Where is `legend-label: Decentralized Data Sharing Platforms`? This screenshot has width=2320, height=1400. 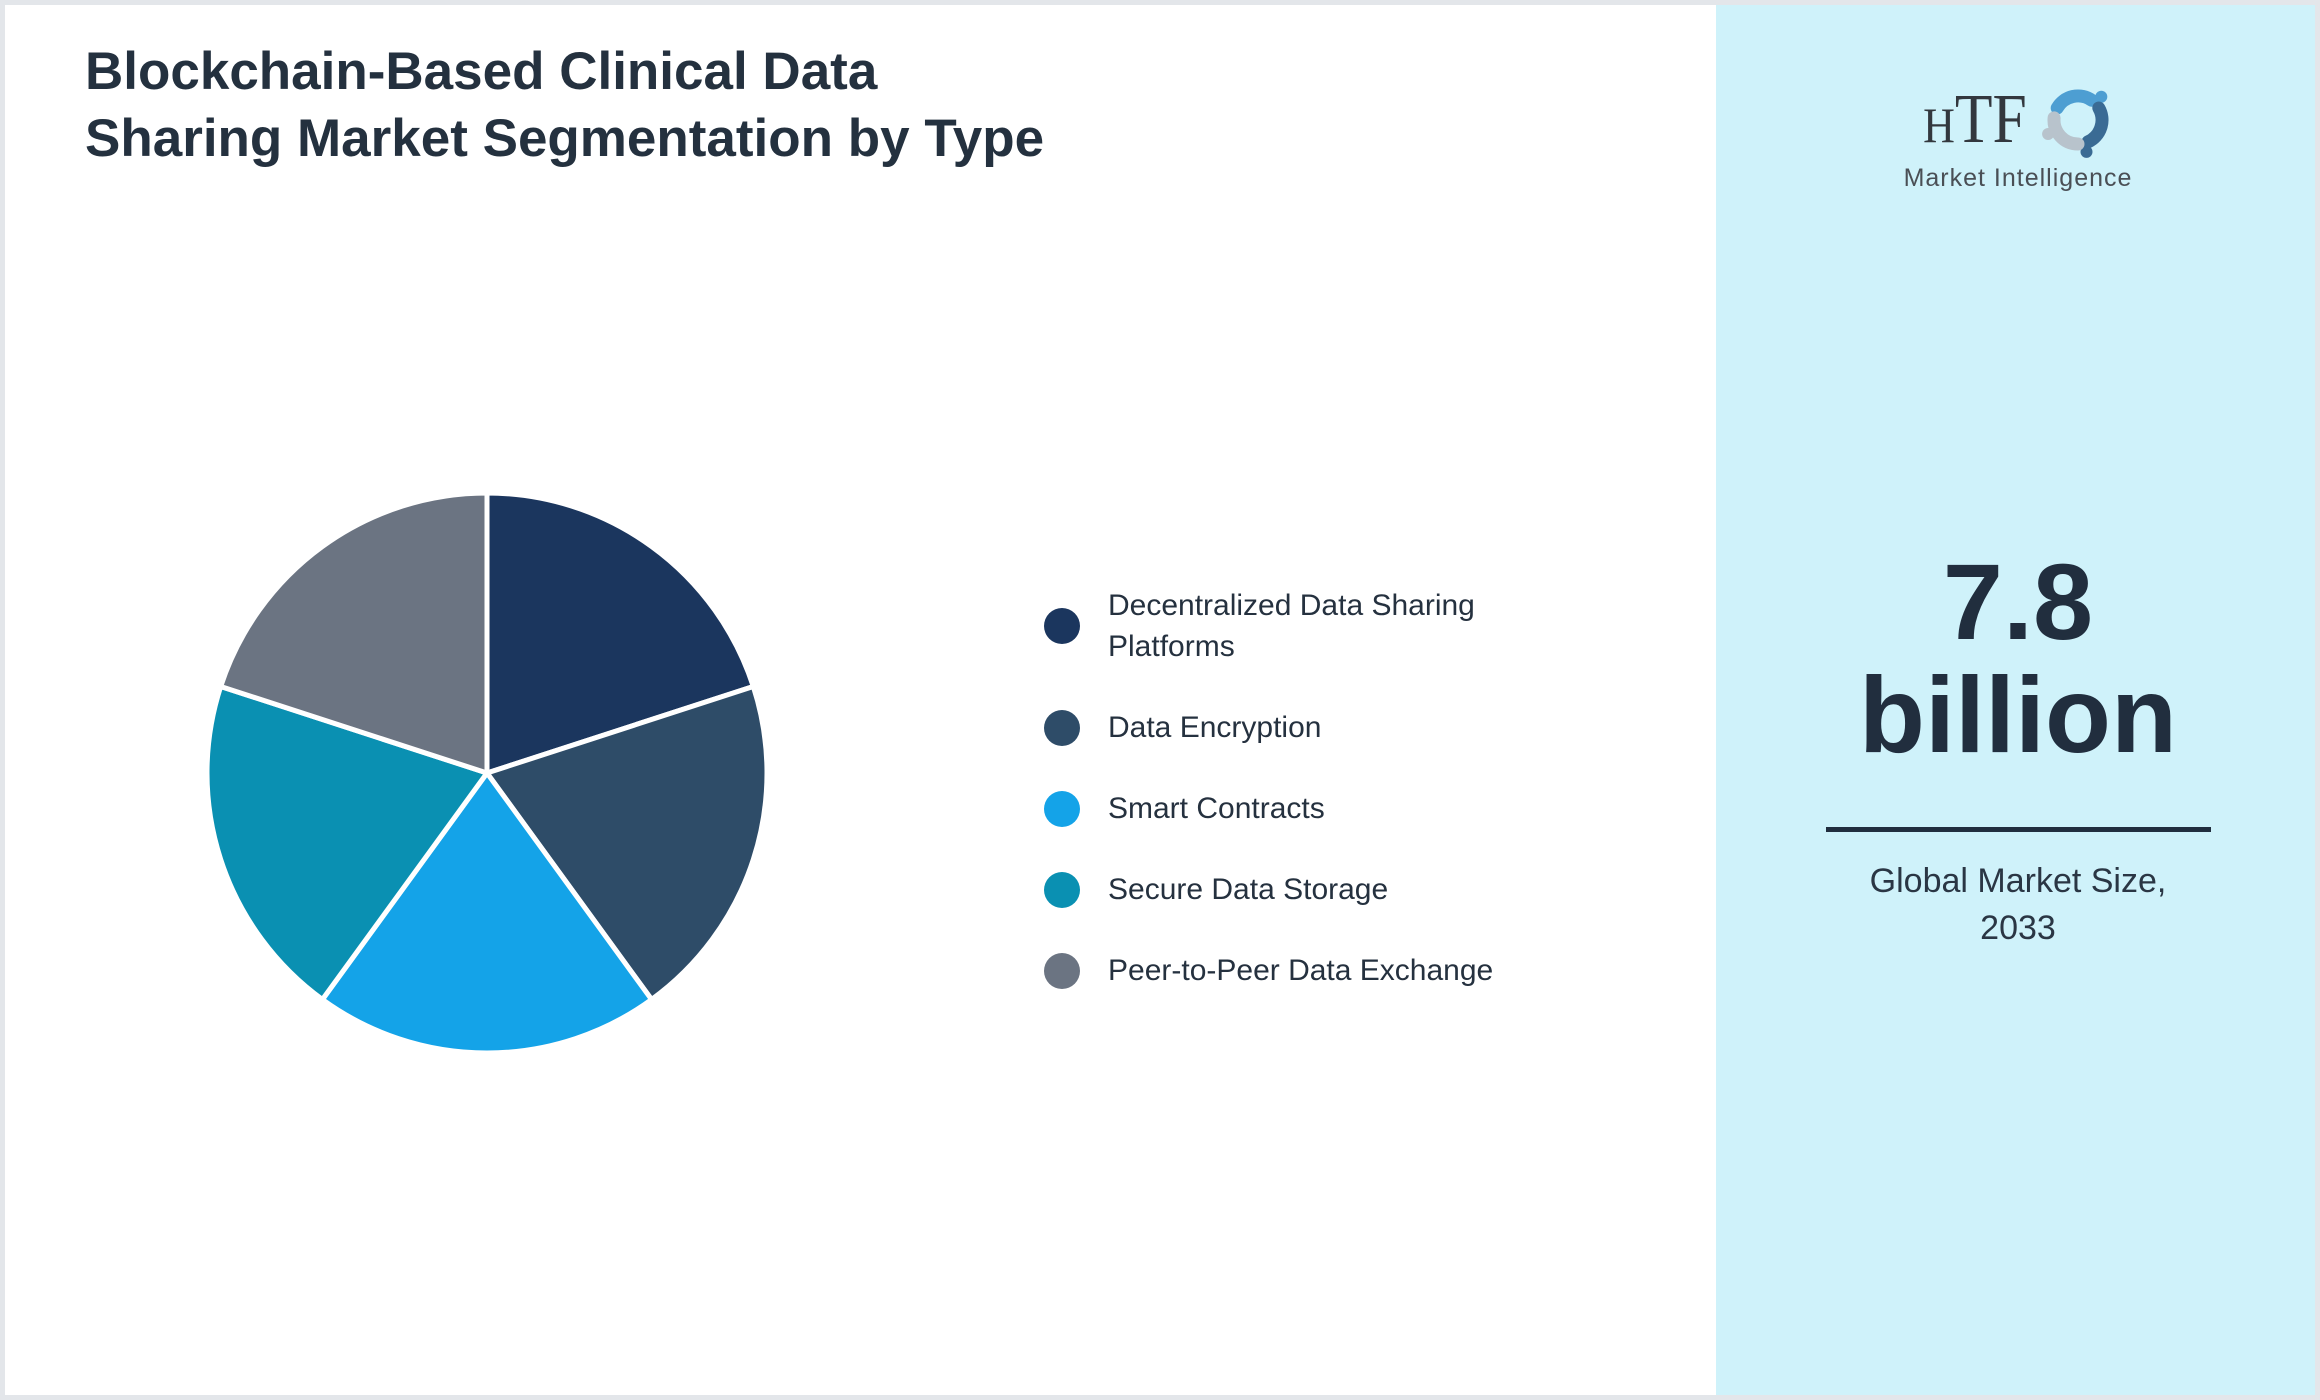 legend-label: Decentralized Data Sharing Platforms is located at coordinates (1291, 626).